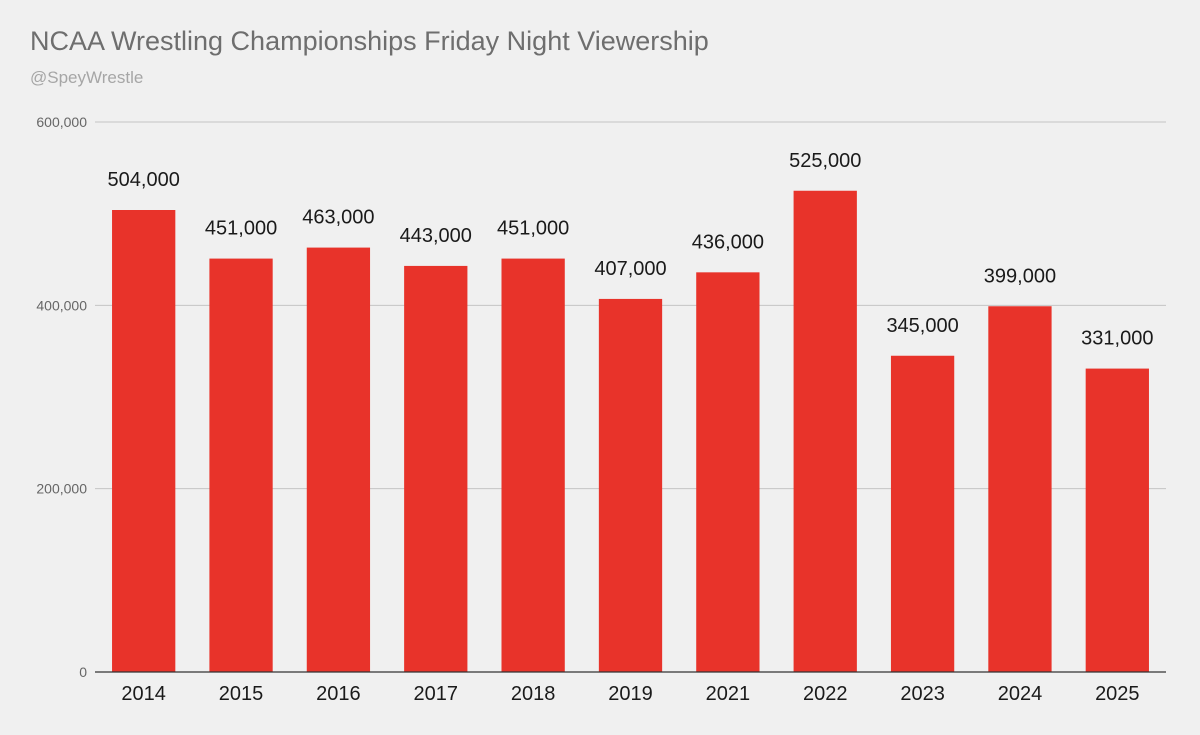 This screenshot has width=1200, height=735. I want to click on y-tick-label: 400,000, so click(61, 305).